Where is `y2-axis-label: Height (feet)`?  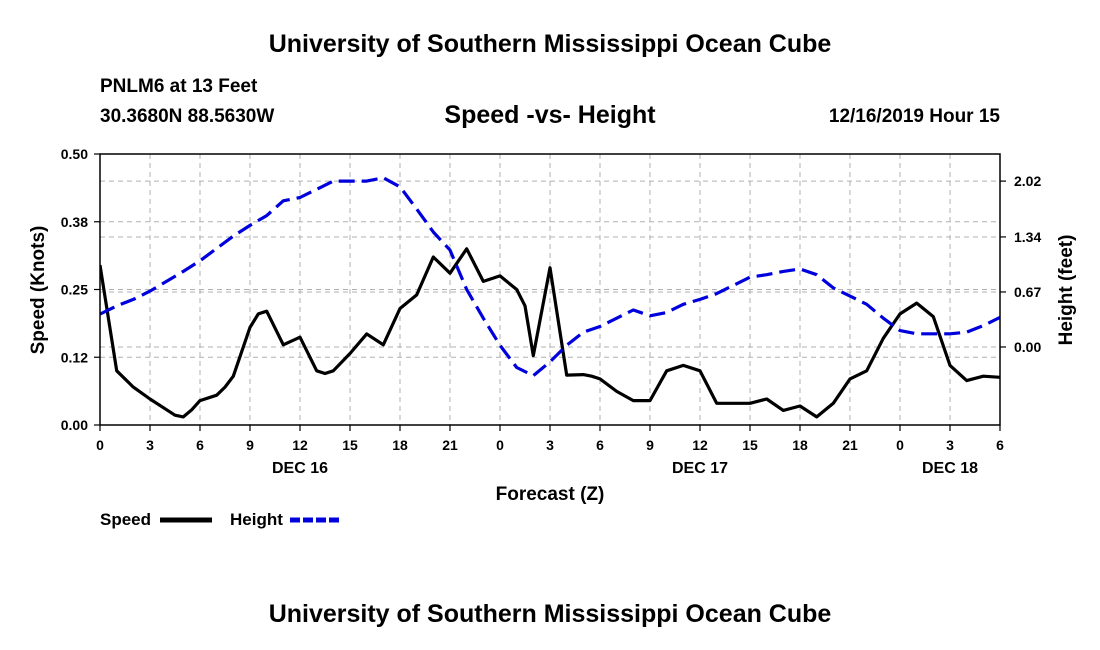 y2-axis-label: Height (feet) is located at coordinates (1066, 290).